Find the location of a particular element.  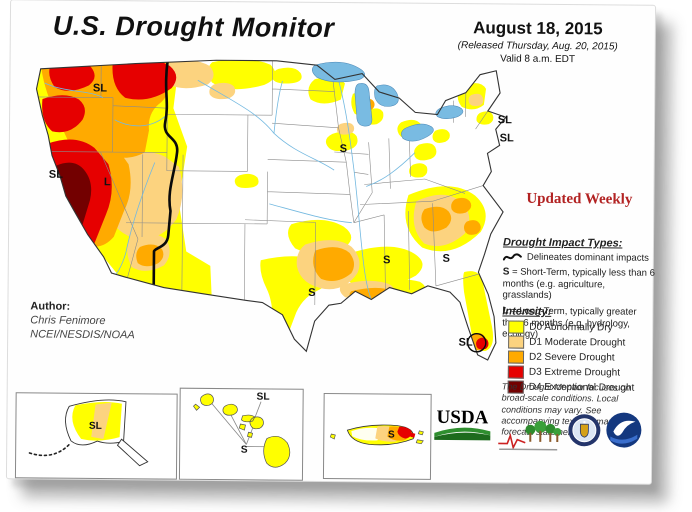

usda-logo: USDA is located at coordinates (462, 424).